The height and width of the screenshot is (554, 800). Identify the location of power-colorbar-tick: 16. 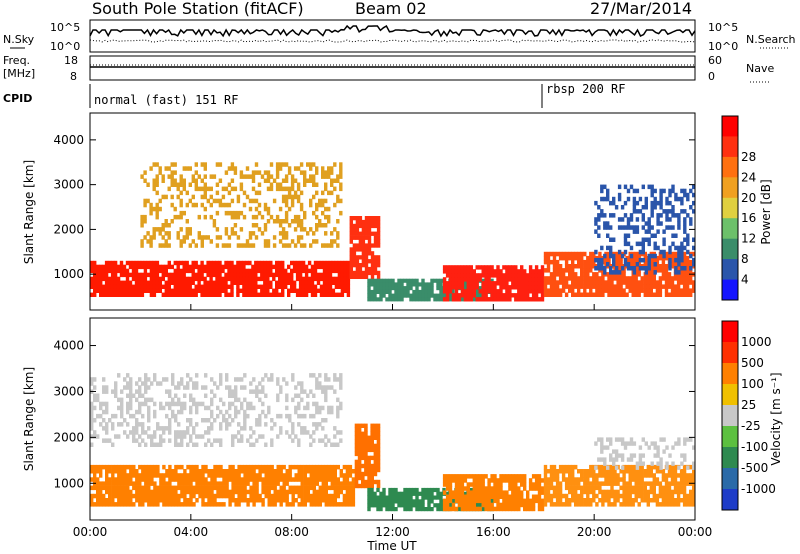
(748, 218).